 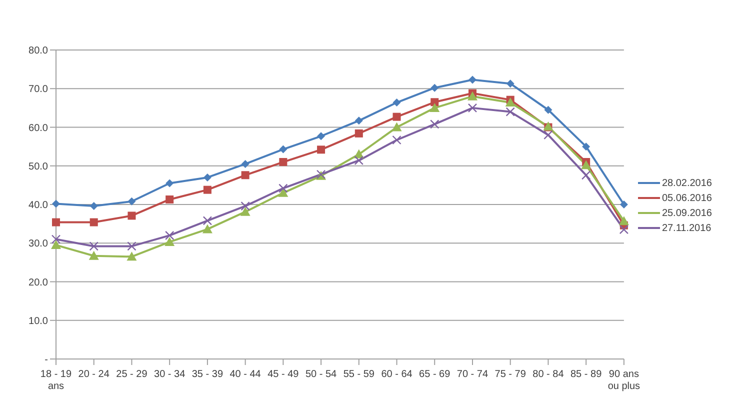 What do you see at coordinates (687, 228) in the screenshot?
I see `legend-label: 27.11.2016` at bounding box center [687, 228].